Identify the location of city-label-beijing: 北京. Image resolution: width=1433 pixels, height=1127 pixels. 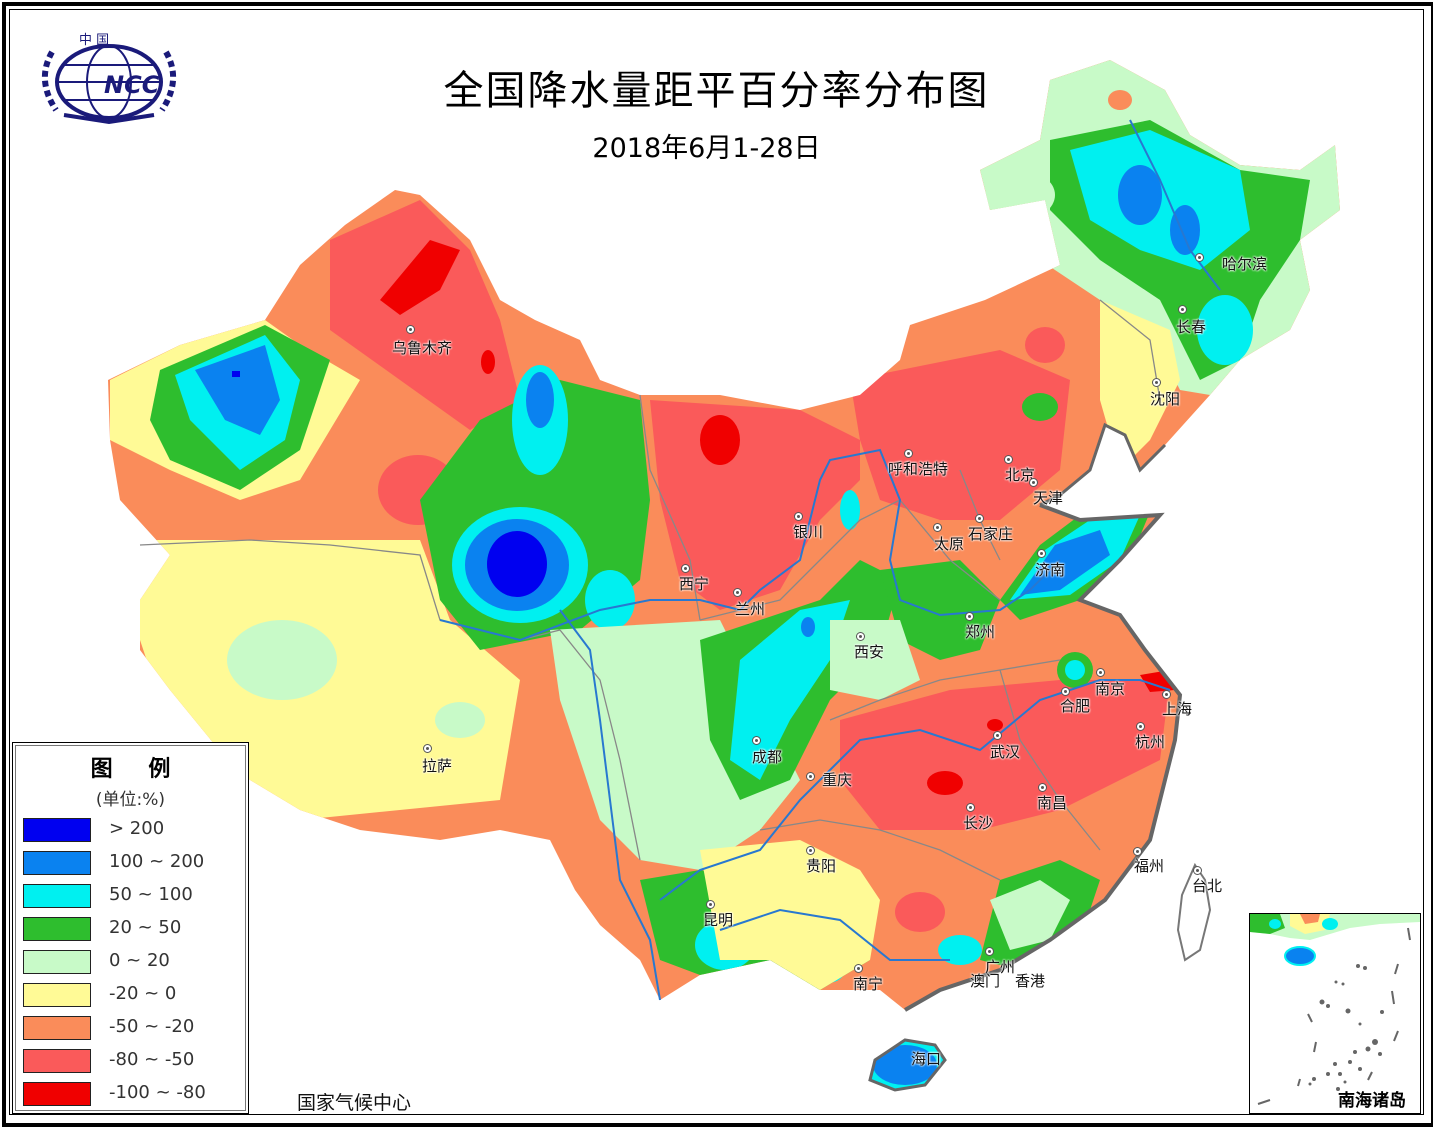
(1020, 475).